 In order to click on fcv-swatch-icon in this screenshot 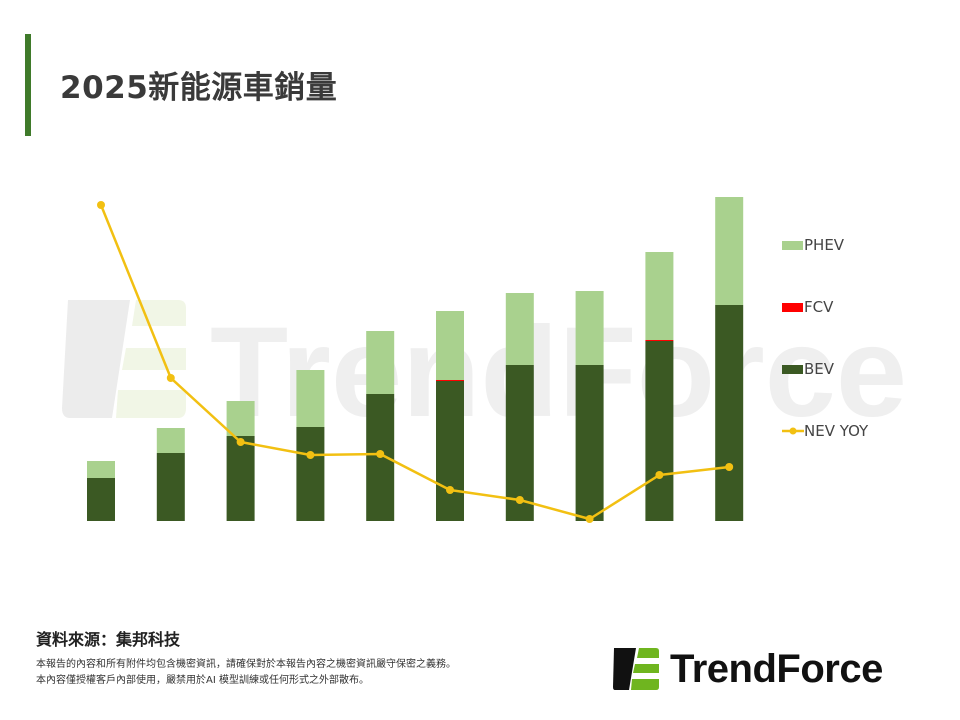, I will do `click(792, 307)`.